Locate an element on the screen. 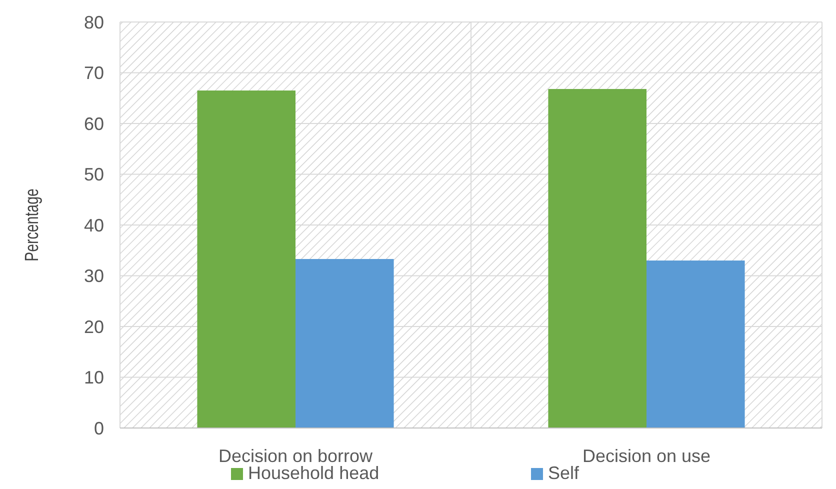  y-tick-label: 10 is located at coordinates (94, 378).